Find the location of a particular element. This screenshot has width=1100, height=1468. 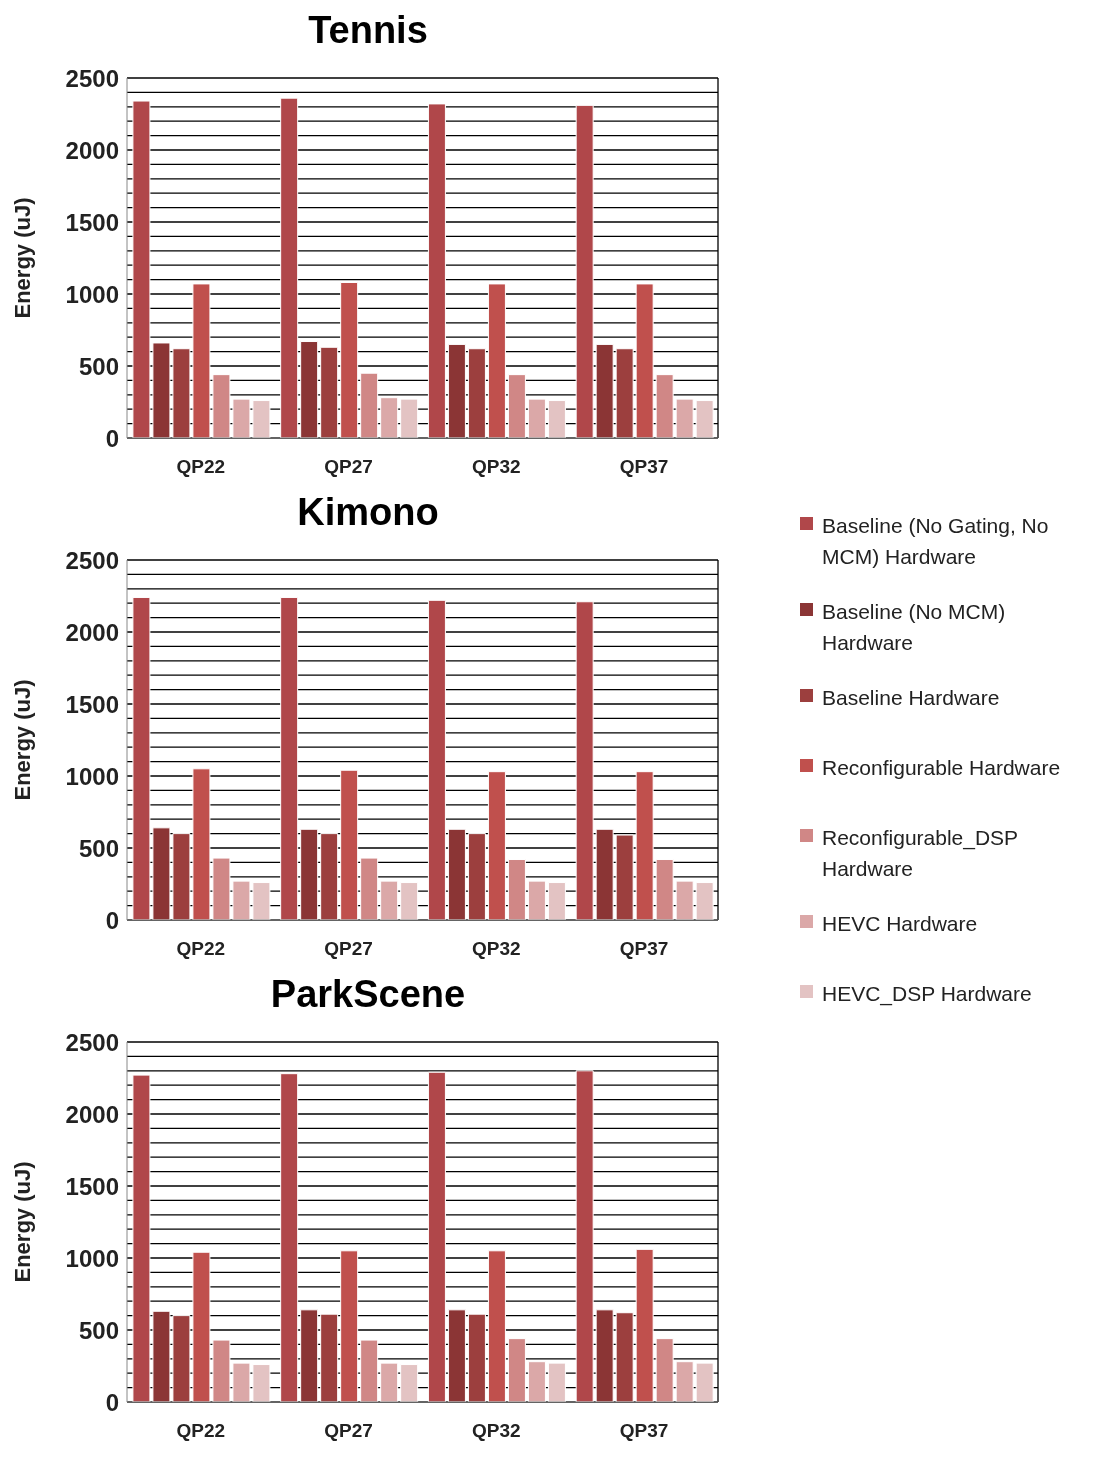

chart-title: Kimono is located at coordinates (368, 512).